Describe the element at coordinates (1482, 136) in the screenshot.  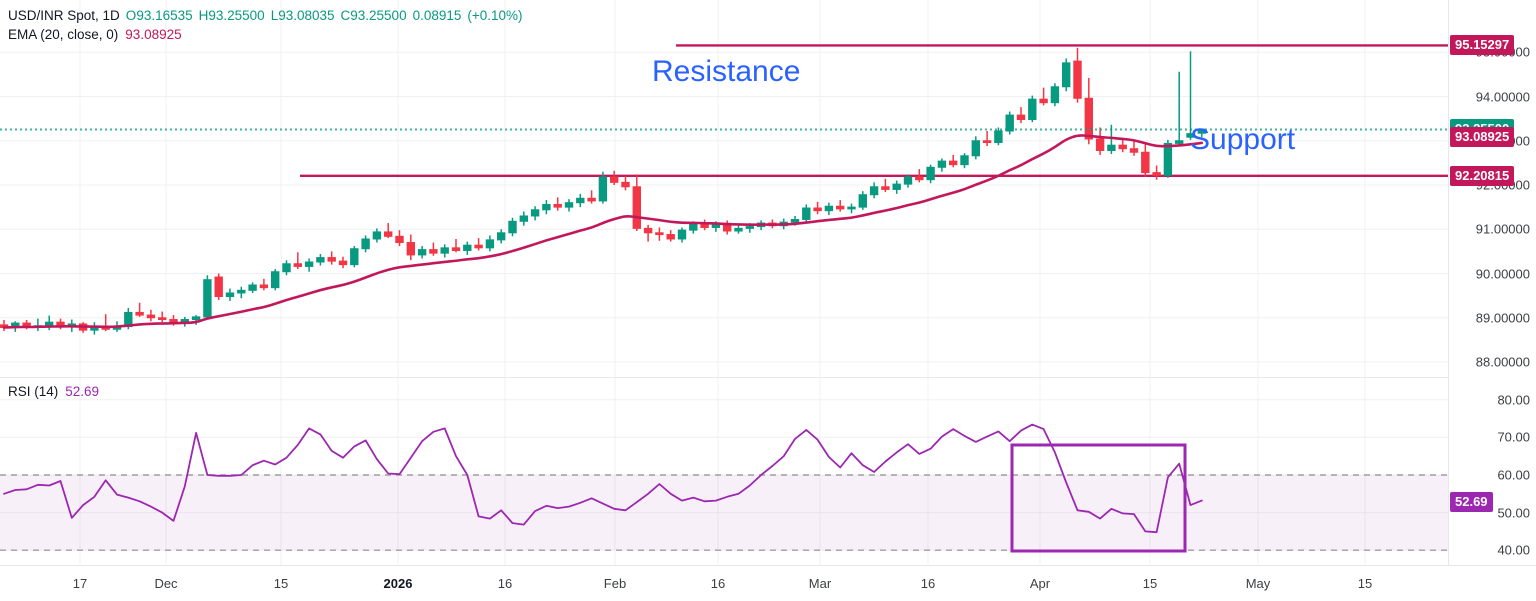
I see `ema-price-badge: 93.08925` at that location.